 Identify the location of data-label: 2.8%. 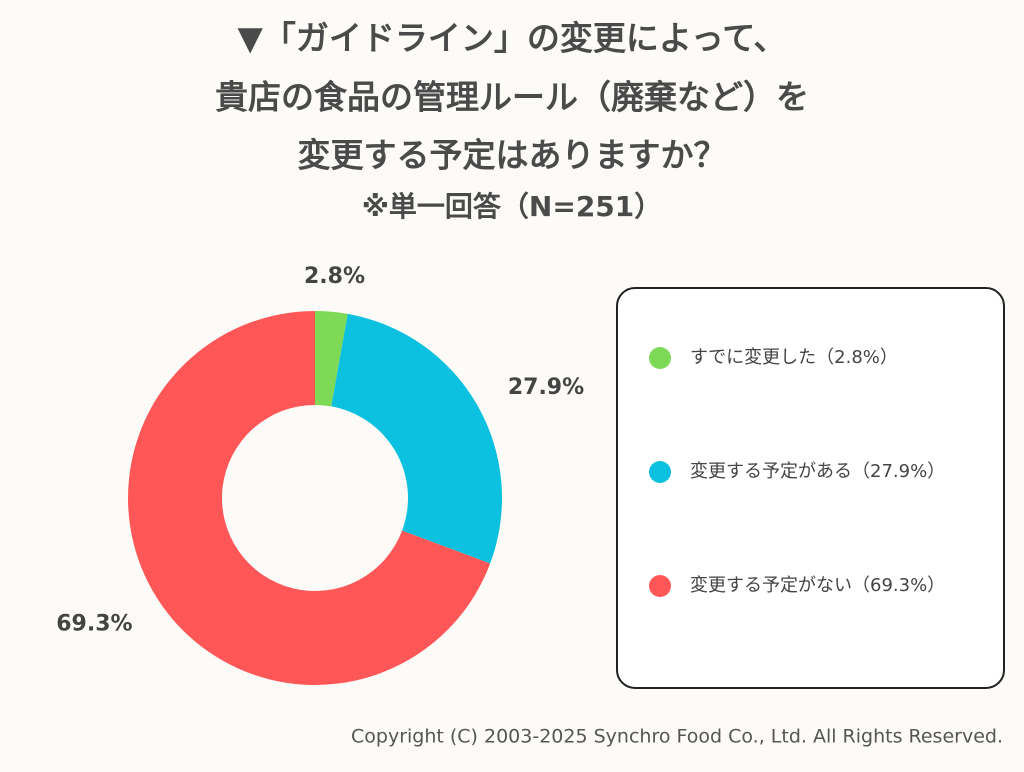
(334, 276).